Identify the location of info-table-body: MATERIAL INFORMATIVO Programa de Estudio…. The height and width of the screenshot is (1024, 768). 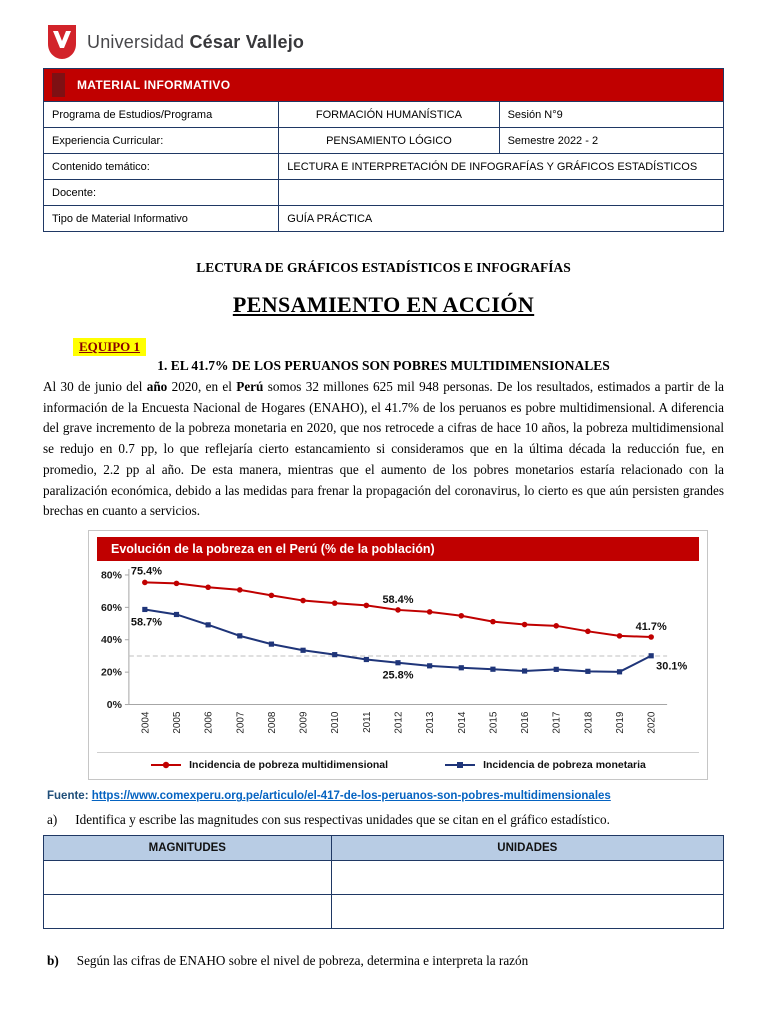
(383, 150).